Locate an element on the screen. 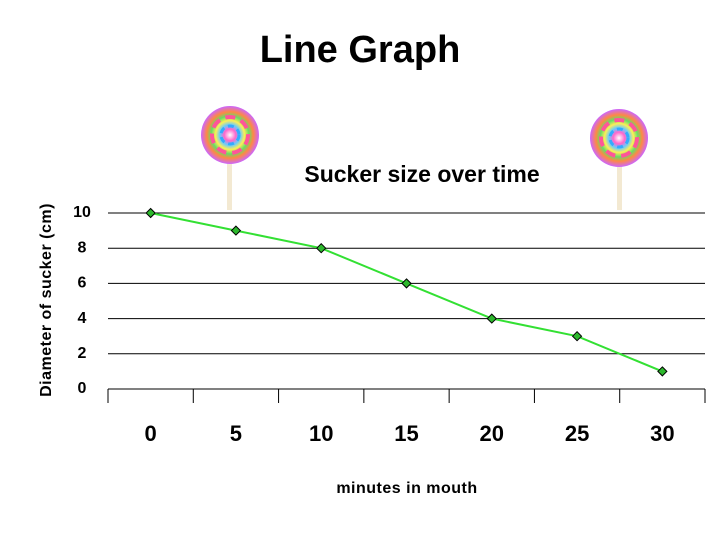 This screenshot has height=540, width=720. x-axis-title: minutes in mouth is located at coordinates (406, 488).